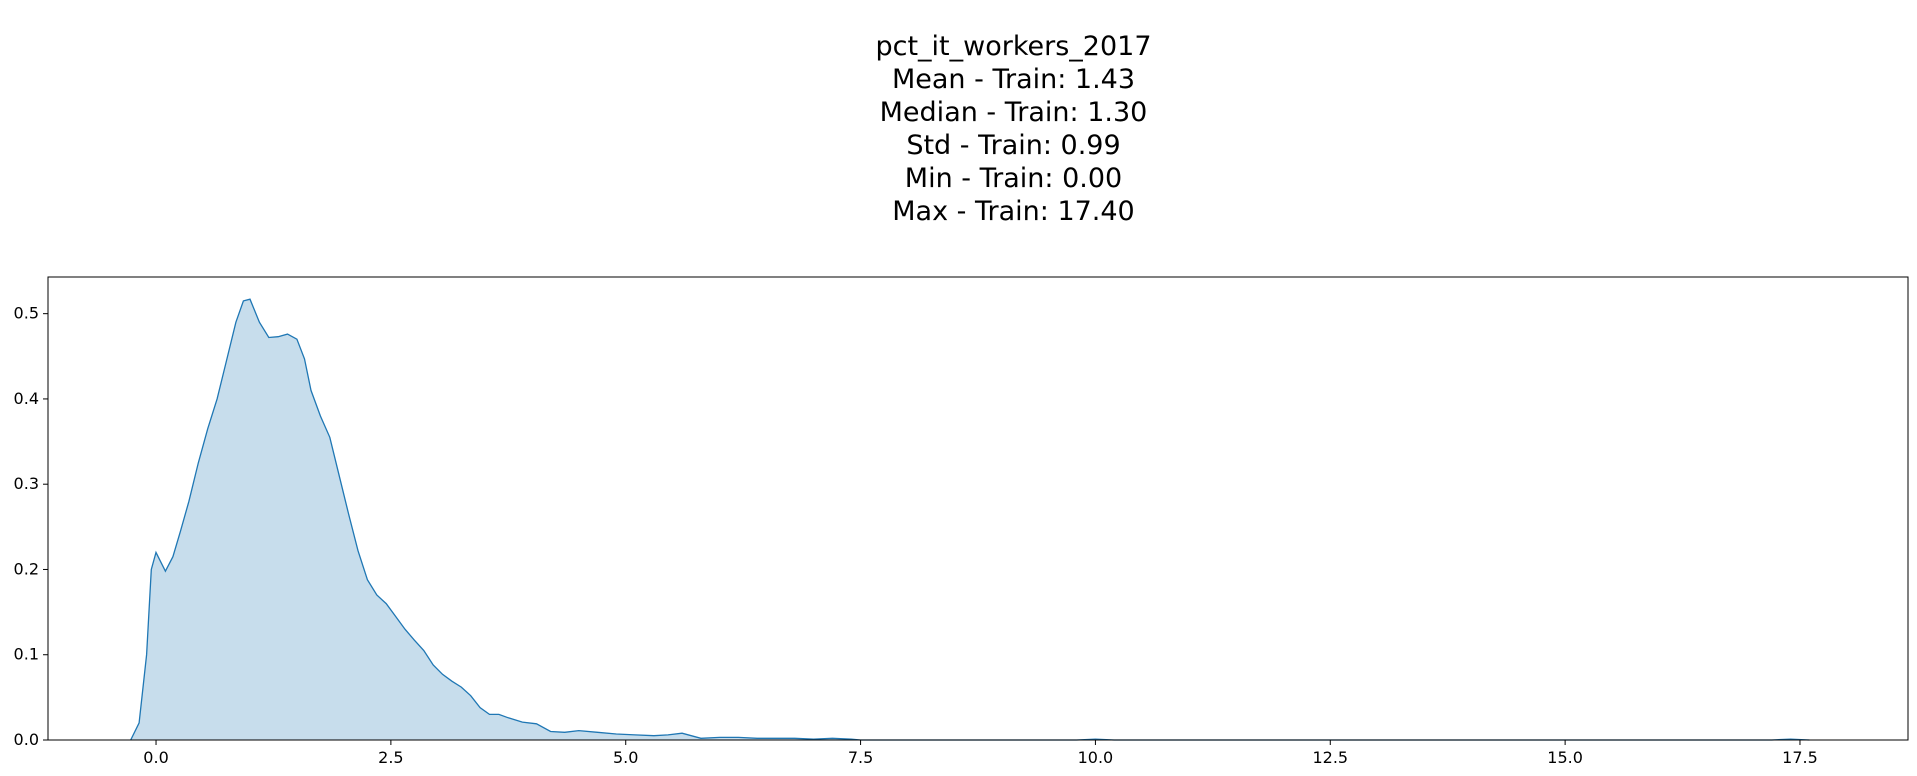 The height and width of the screenshot is (776, 1917). I want to click on y-tick-label: 0.0, so click(26, 739).